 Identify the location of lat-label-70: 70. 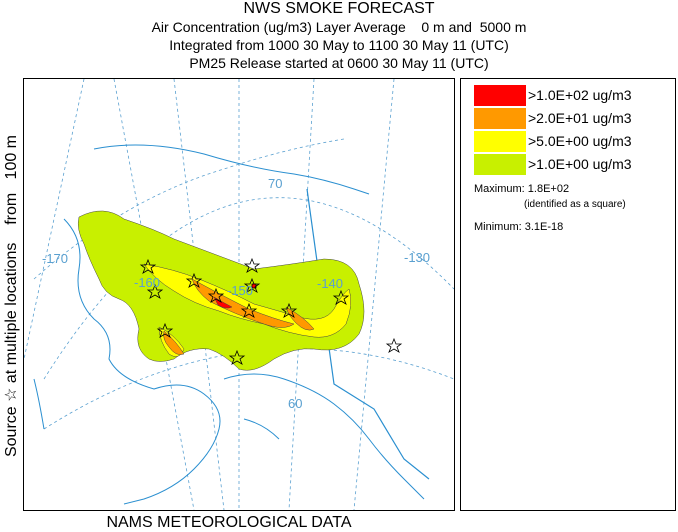
(275, 183).